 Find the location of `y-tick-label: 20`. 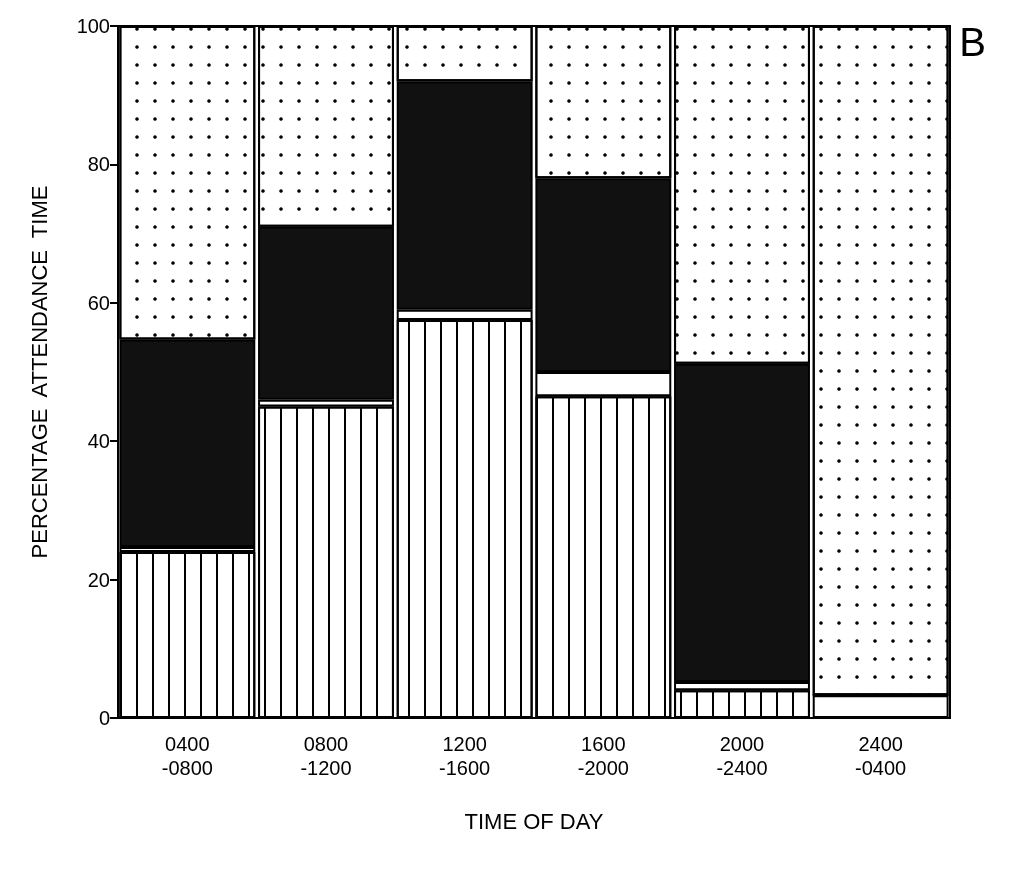

y-tick-label: 20 is located at coordinates (98, 579).